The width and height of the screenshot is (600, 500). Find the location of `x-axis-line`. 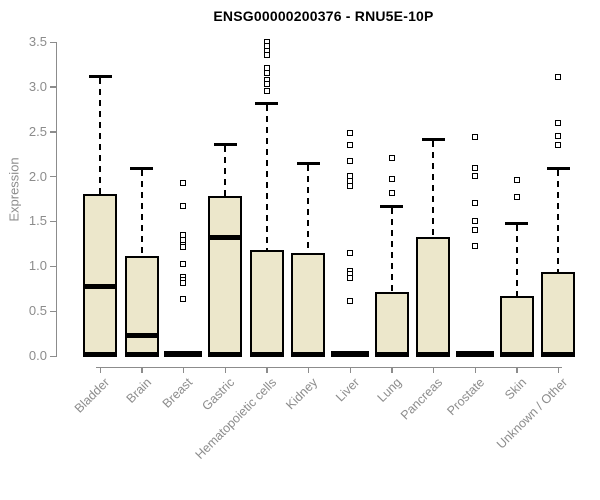

x-axis-line is located at coordinates (329, 367).